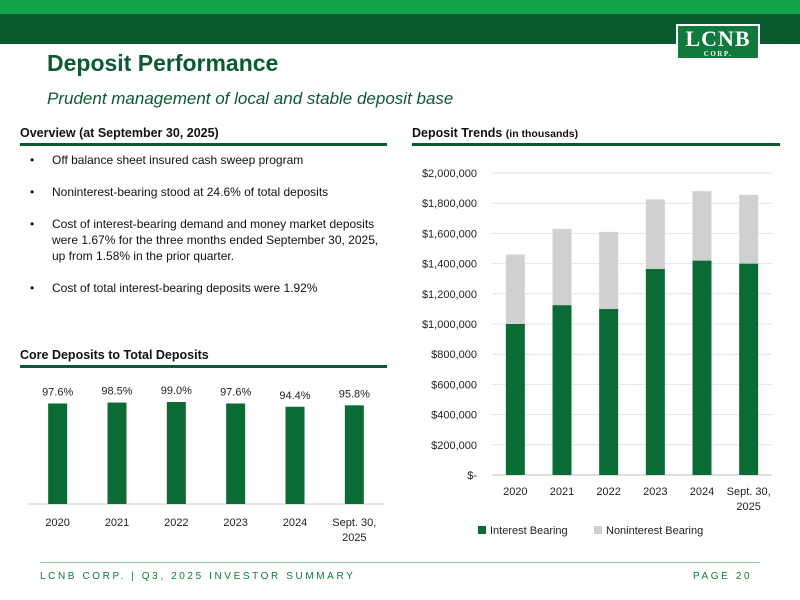  I want to click on core-deposit-value-label: 98.5%, so click(116, 392).